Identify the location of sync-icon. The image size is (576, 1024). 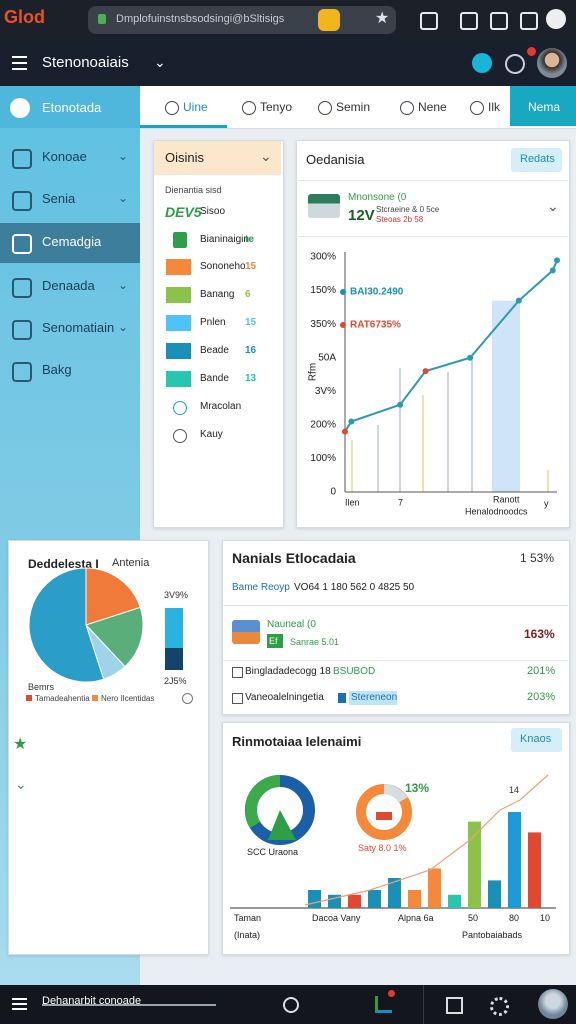
(515, 64).